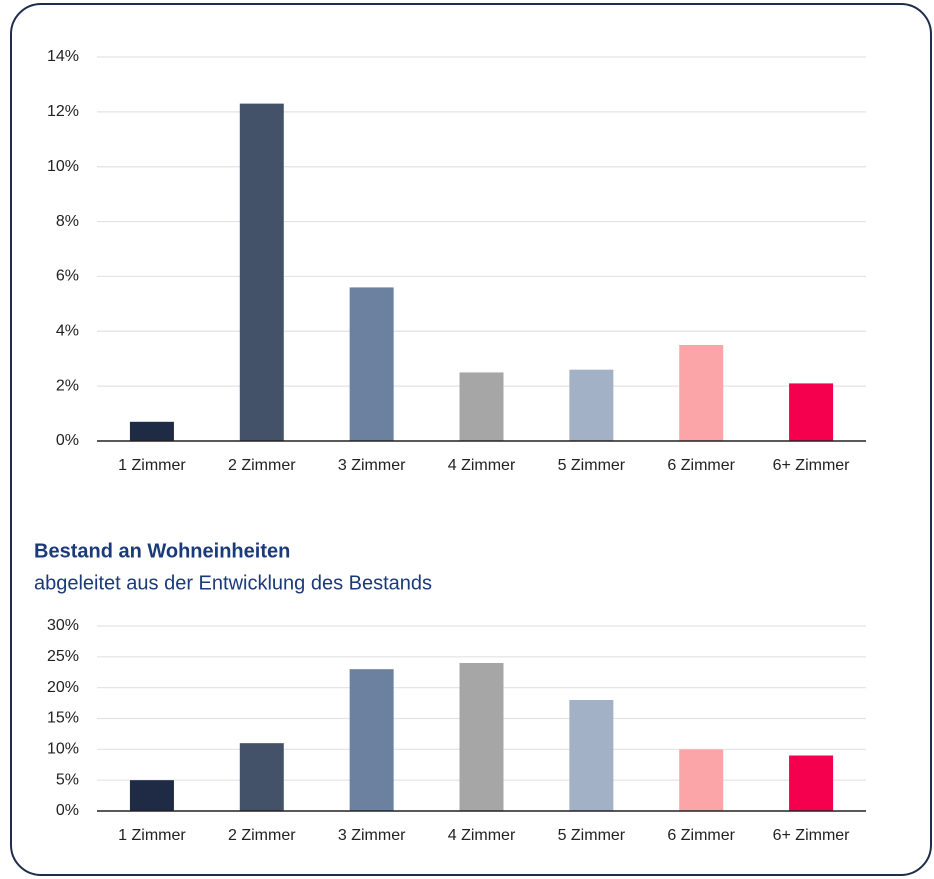  I want to click on y-tick-label: 15%, so click(63, 718).